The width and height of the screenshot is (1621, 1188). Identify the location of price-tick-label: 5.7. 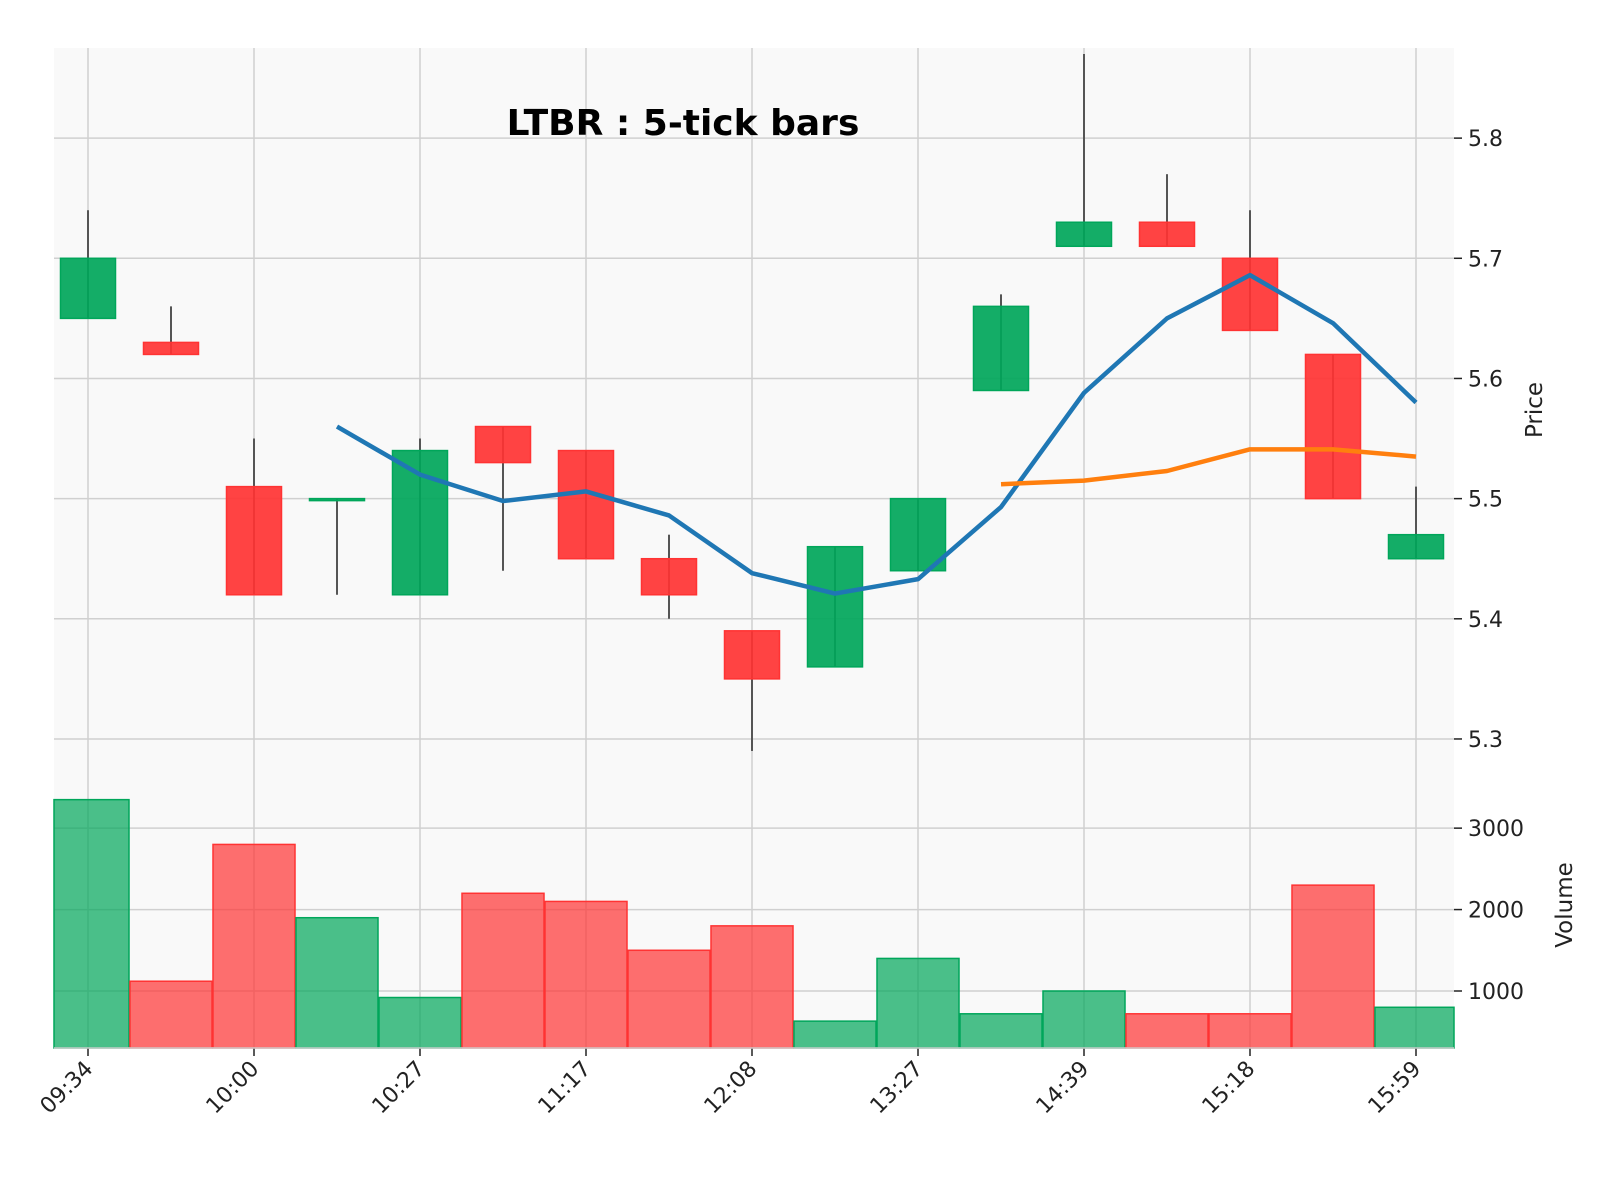
(1485, 259).